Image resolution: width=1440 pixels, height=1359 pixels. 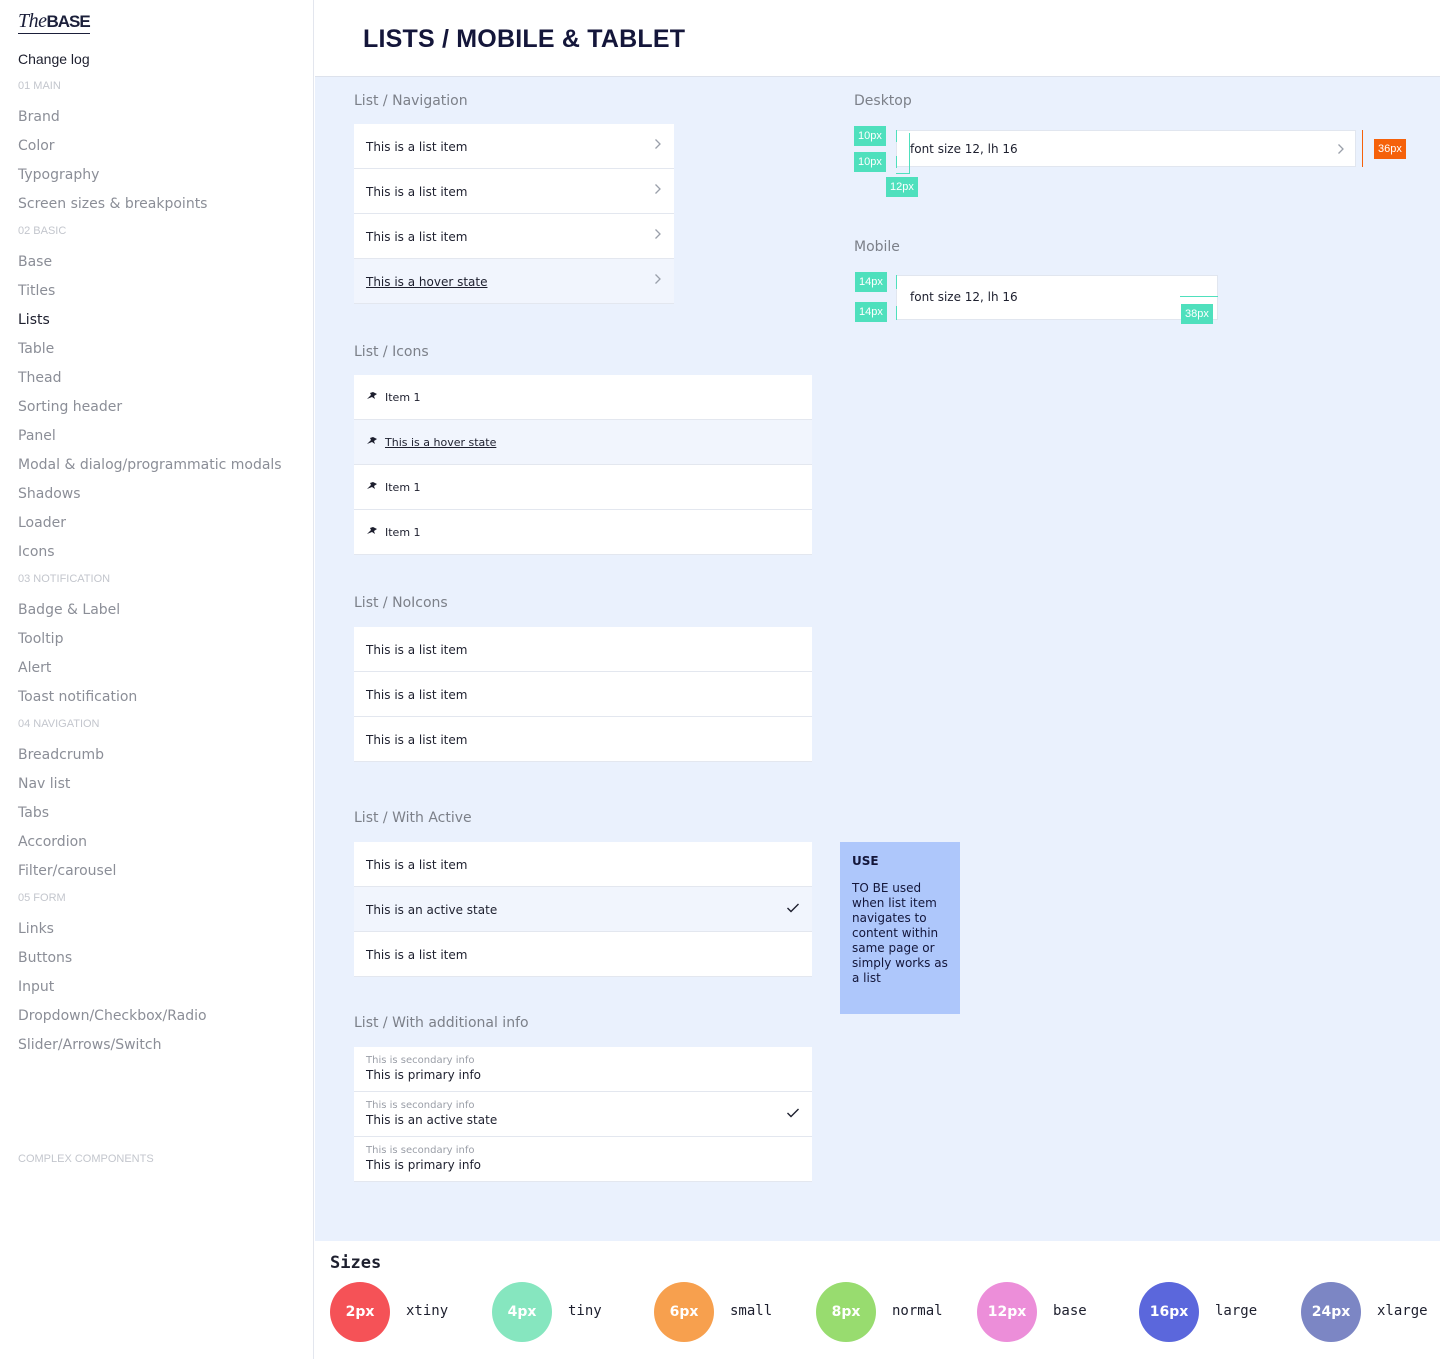 What do you see at coordinates (585, 1311) in the screenshot?
I see `size-label: tiny` at bounding box center [585, 1311].